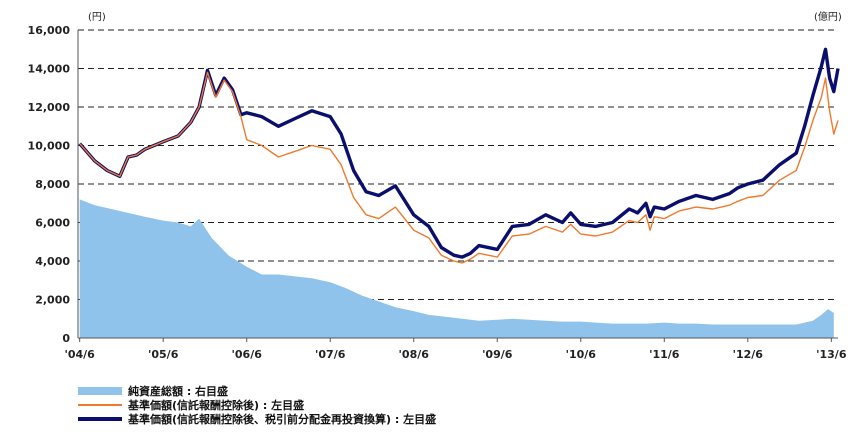 This screenshot has width=852, height=445. I want to click on y-tick-label: 14,000, so click(49, 69).